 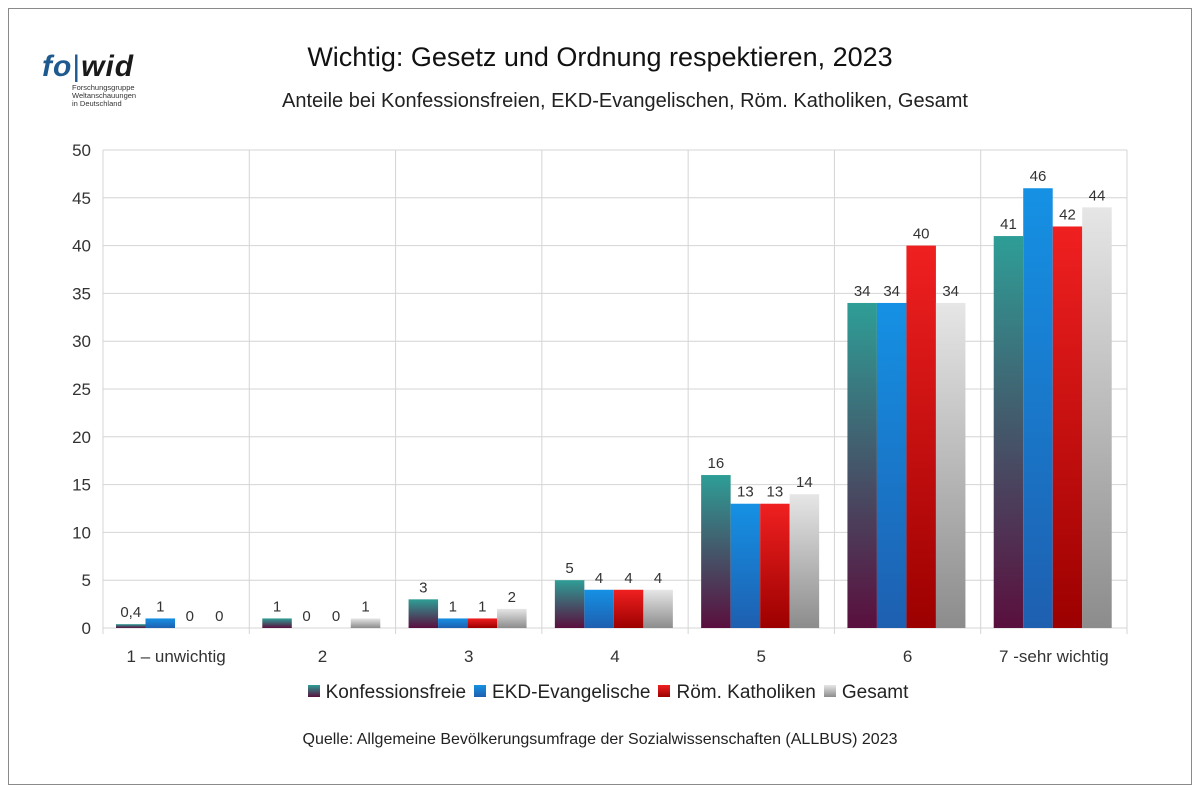 What do you see at coordinates (57, 66) in the screenshot?
I see `logo-fo: fo` at bounding box center [57, 66].